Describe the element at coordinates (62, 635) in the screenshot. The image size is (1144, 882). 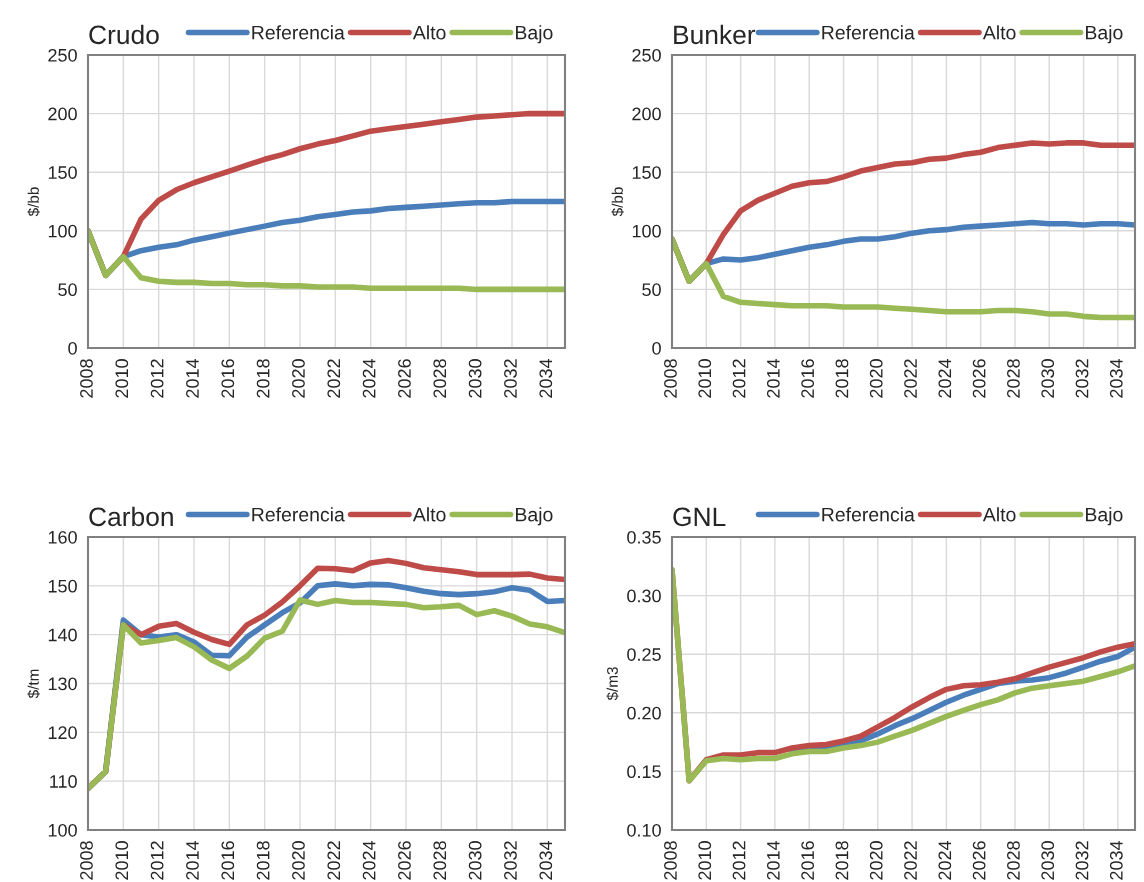
I see `y-tick-label: 140` at that location.